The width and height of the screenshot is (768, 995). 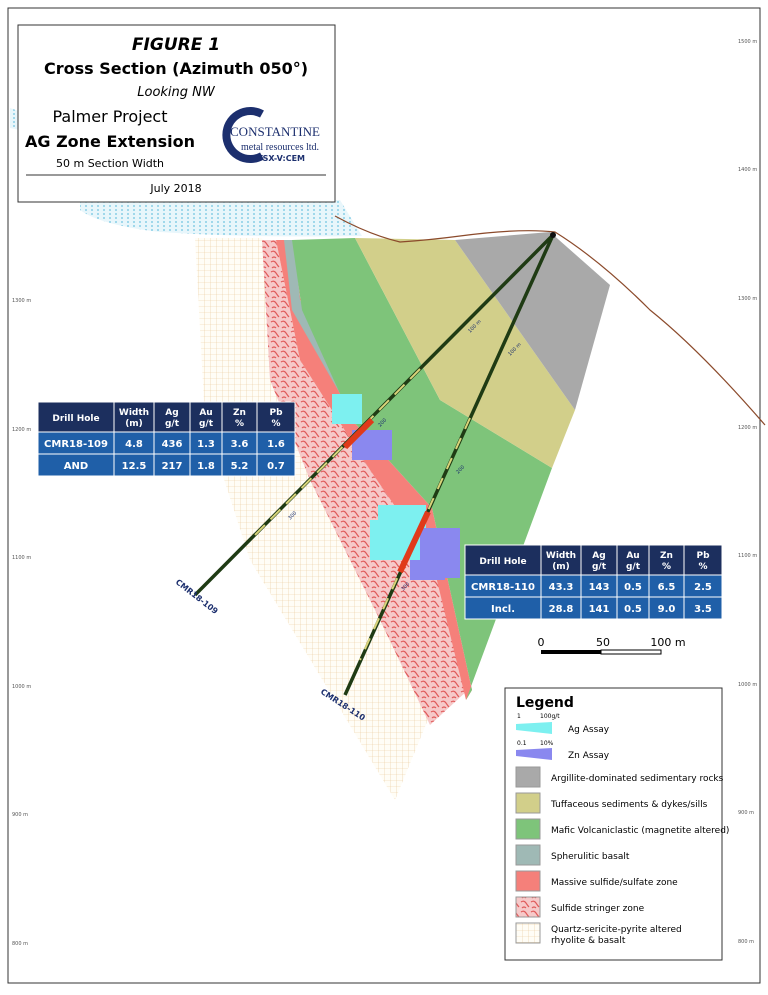 What do you see at coordinates (134, 466) in the screenshot?
I see `table-value: 12.5` at bounding box center [134, 466].